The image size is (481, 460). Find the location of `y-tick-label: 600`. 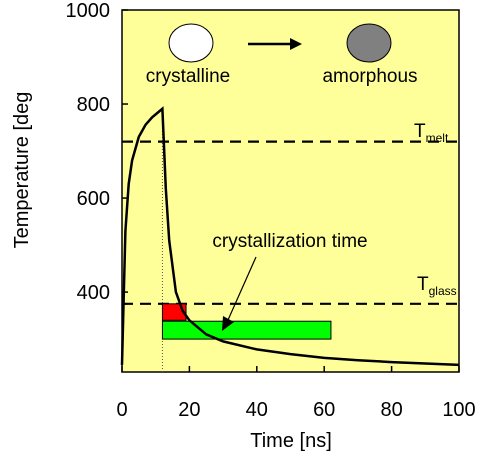

y-tick-label: 600 is located at coordinates (93, 199).